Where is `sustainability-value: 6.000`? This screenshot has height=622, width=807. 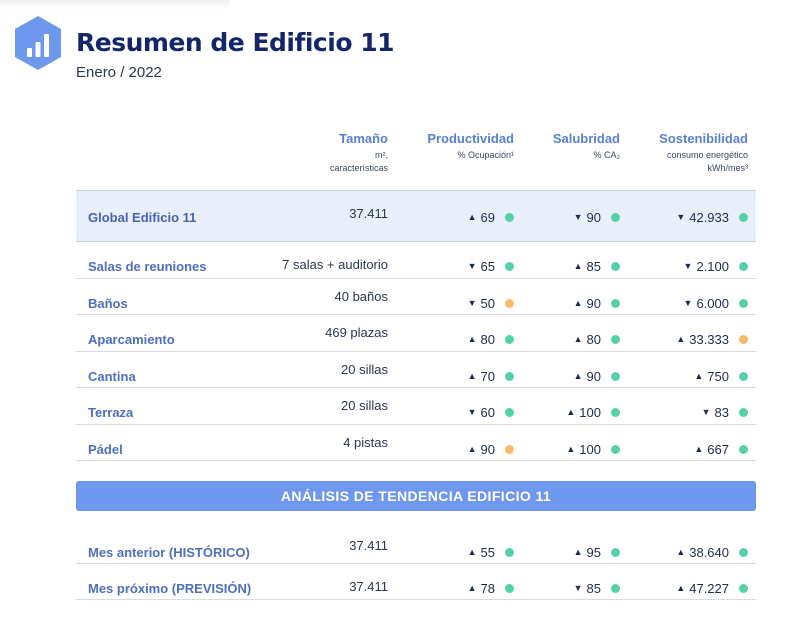
sustainability-value: 6.000 is located at coordinates (712, 303).